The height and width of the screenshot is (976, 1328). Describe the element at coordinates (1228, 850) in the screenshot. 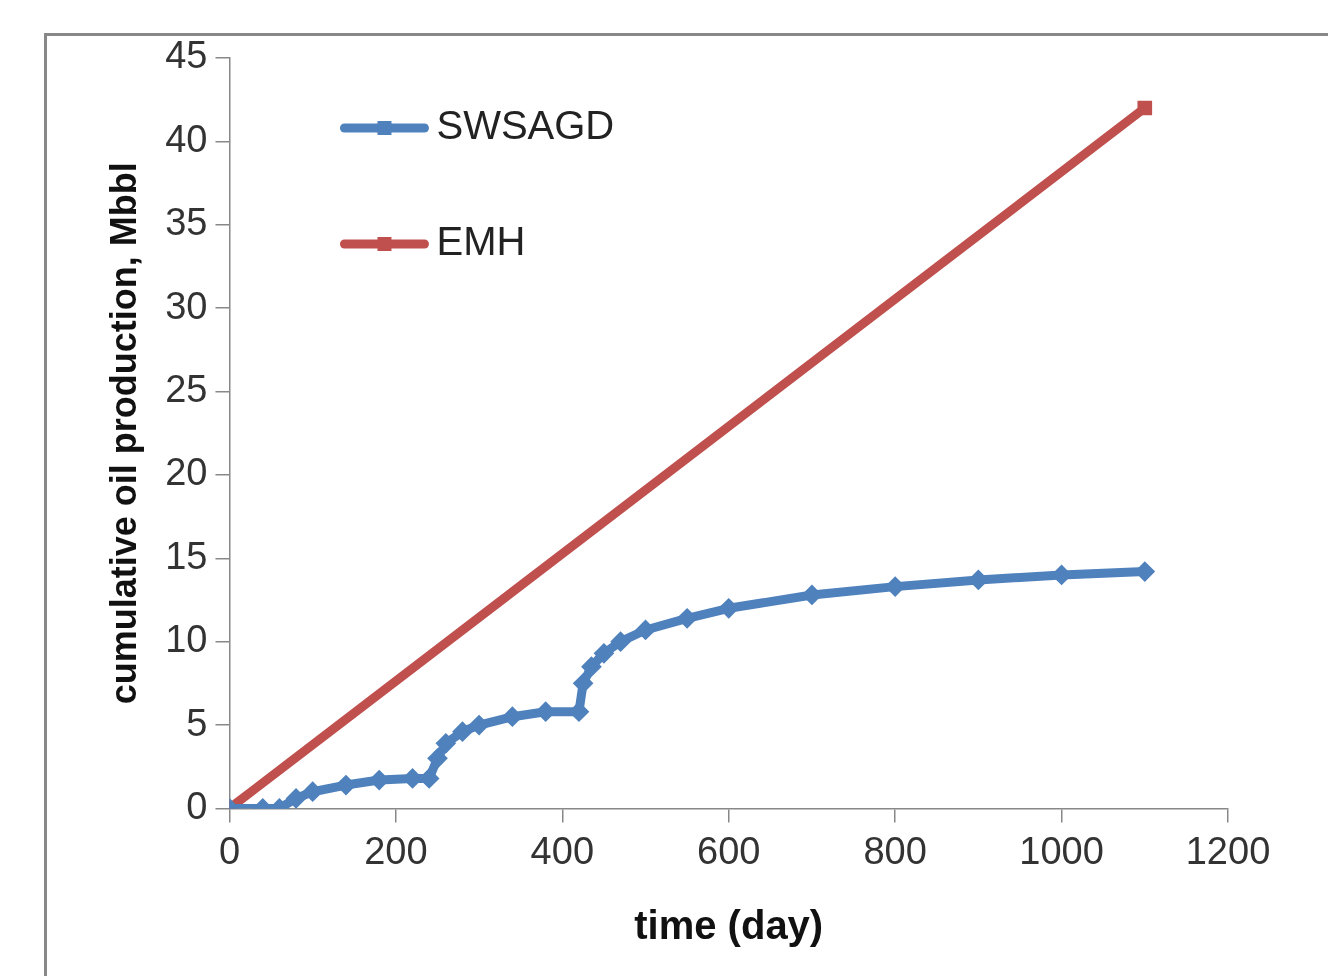

I see `x-tick-label: 1200` at that location.